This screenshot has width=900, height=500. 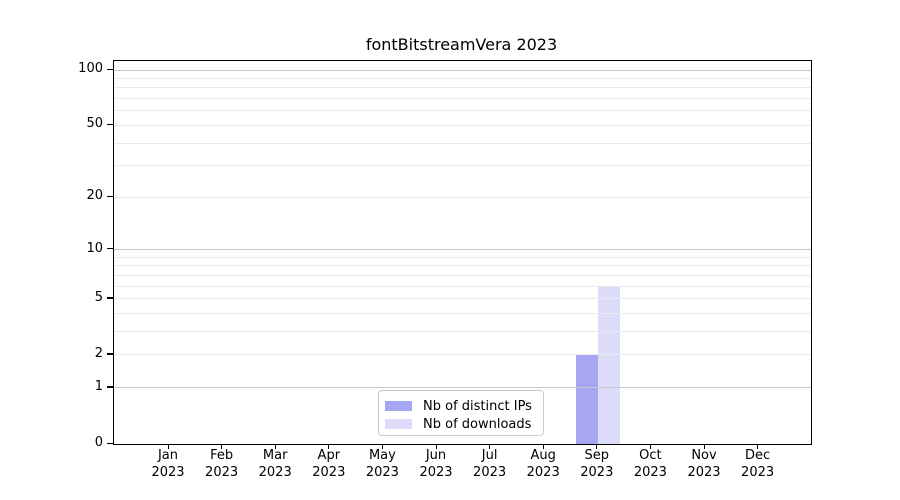 I want to click on x-tick-label: Feb 2023, so click(x=222, y=464).